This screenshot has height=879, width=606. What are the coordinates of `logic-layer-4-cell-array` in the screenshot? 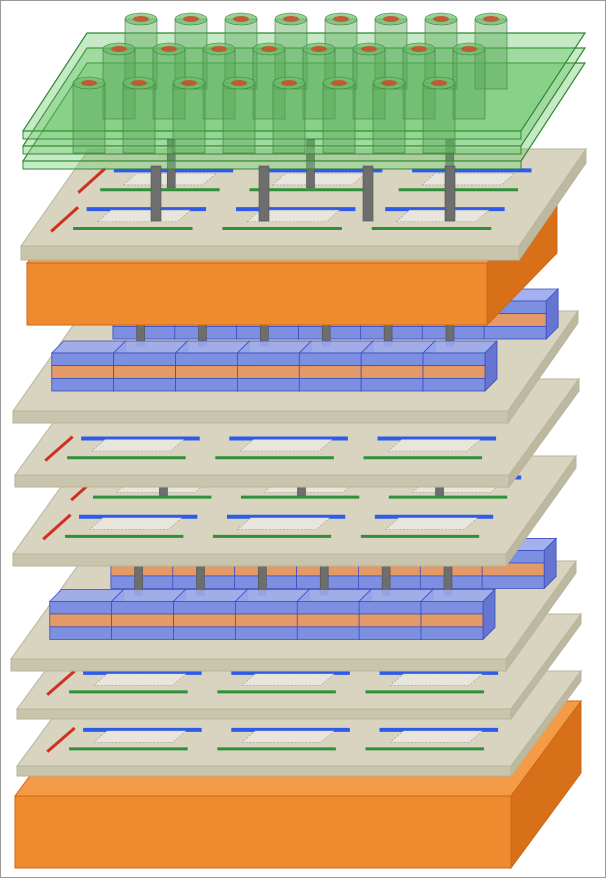 It's located at (434, 445).